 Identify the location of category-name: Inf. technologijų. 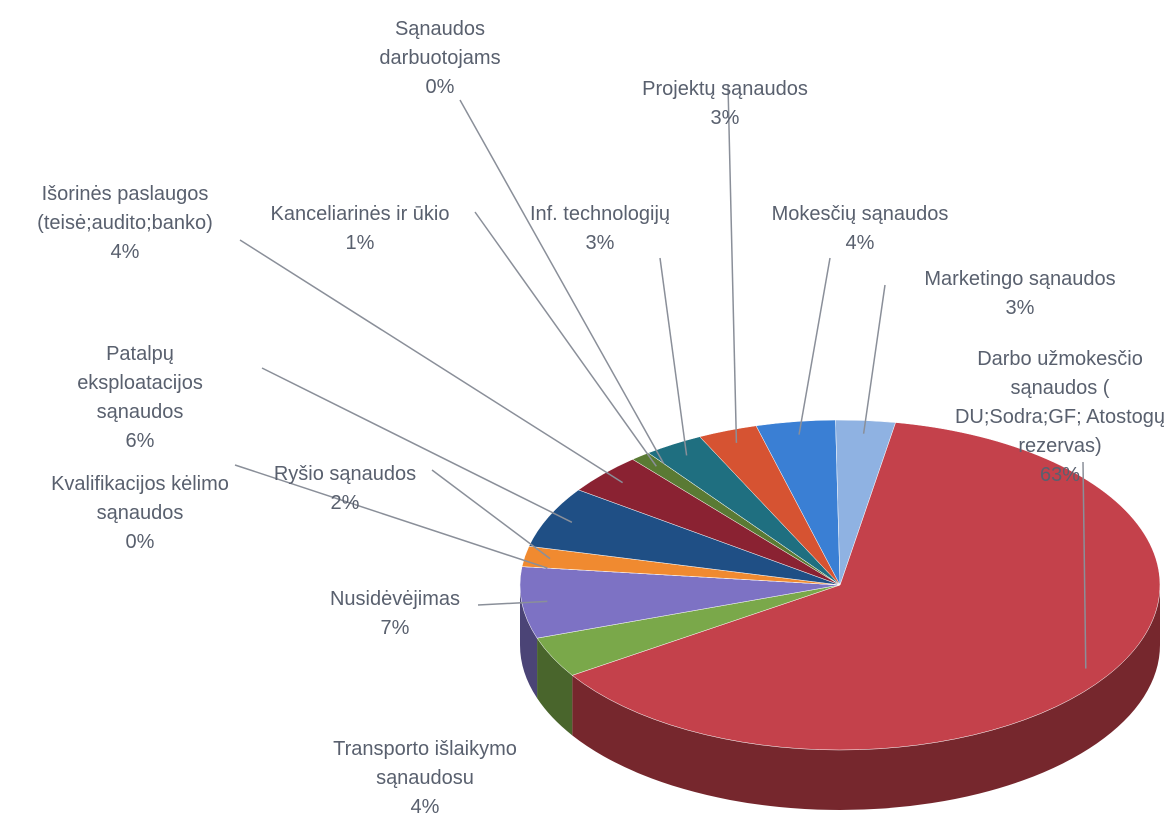
(600, 214).